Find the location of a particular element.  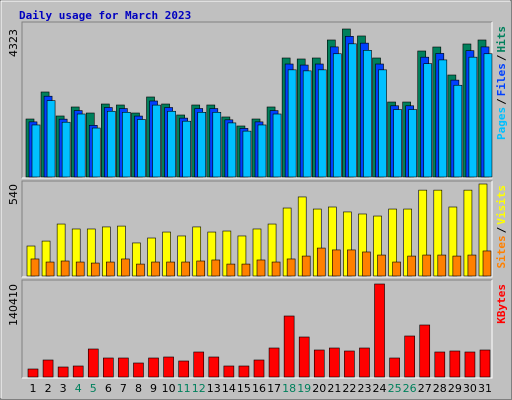

x-tick-label: 7 is located at coordinates (123, 388).